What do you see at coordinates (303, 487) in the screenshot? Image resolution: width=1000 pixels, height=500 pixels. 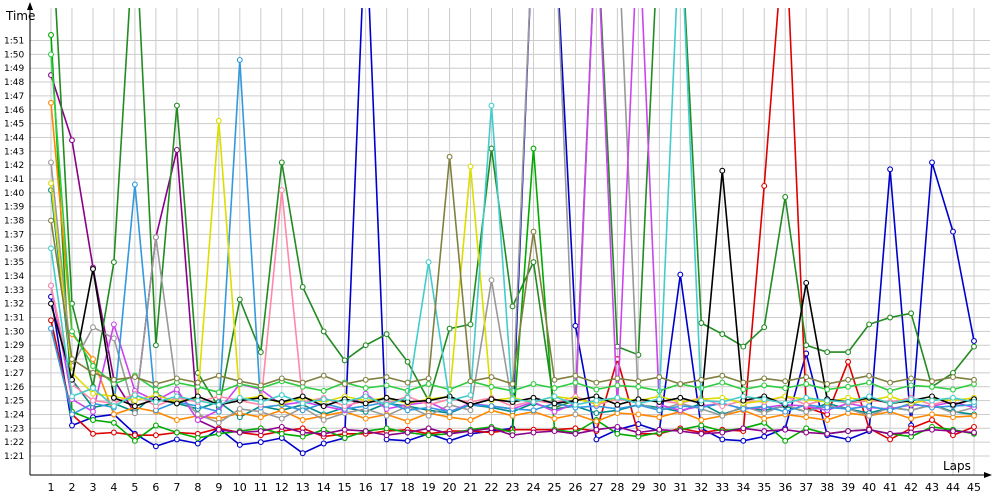 I see `x-tick-label: 13` at bounding box center [303, 487].